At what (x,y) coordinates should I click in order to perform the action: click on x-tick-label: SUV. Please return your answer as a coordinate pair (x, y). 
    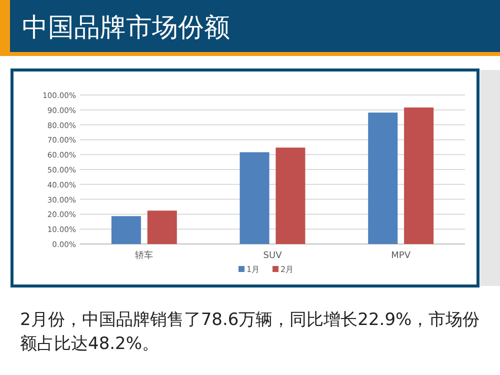
    Looking at the image, I should click on (273, 256).